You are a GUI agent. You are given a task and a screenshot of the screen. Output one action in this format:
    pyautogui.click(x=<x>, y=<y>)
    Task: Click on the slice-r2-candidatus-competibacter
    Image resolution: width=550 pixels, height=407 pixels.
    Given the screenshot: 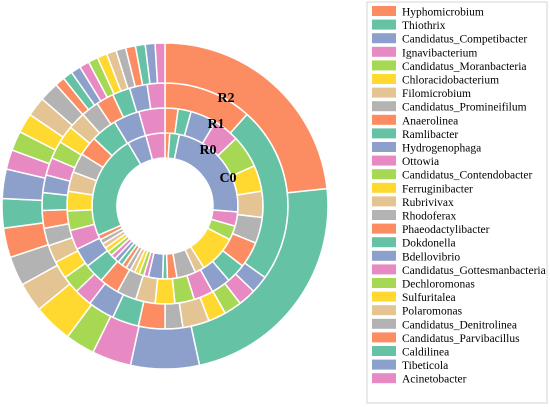 What is the action you would take?
    pyautogui.click(x=165, y=347)
    